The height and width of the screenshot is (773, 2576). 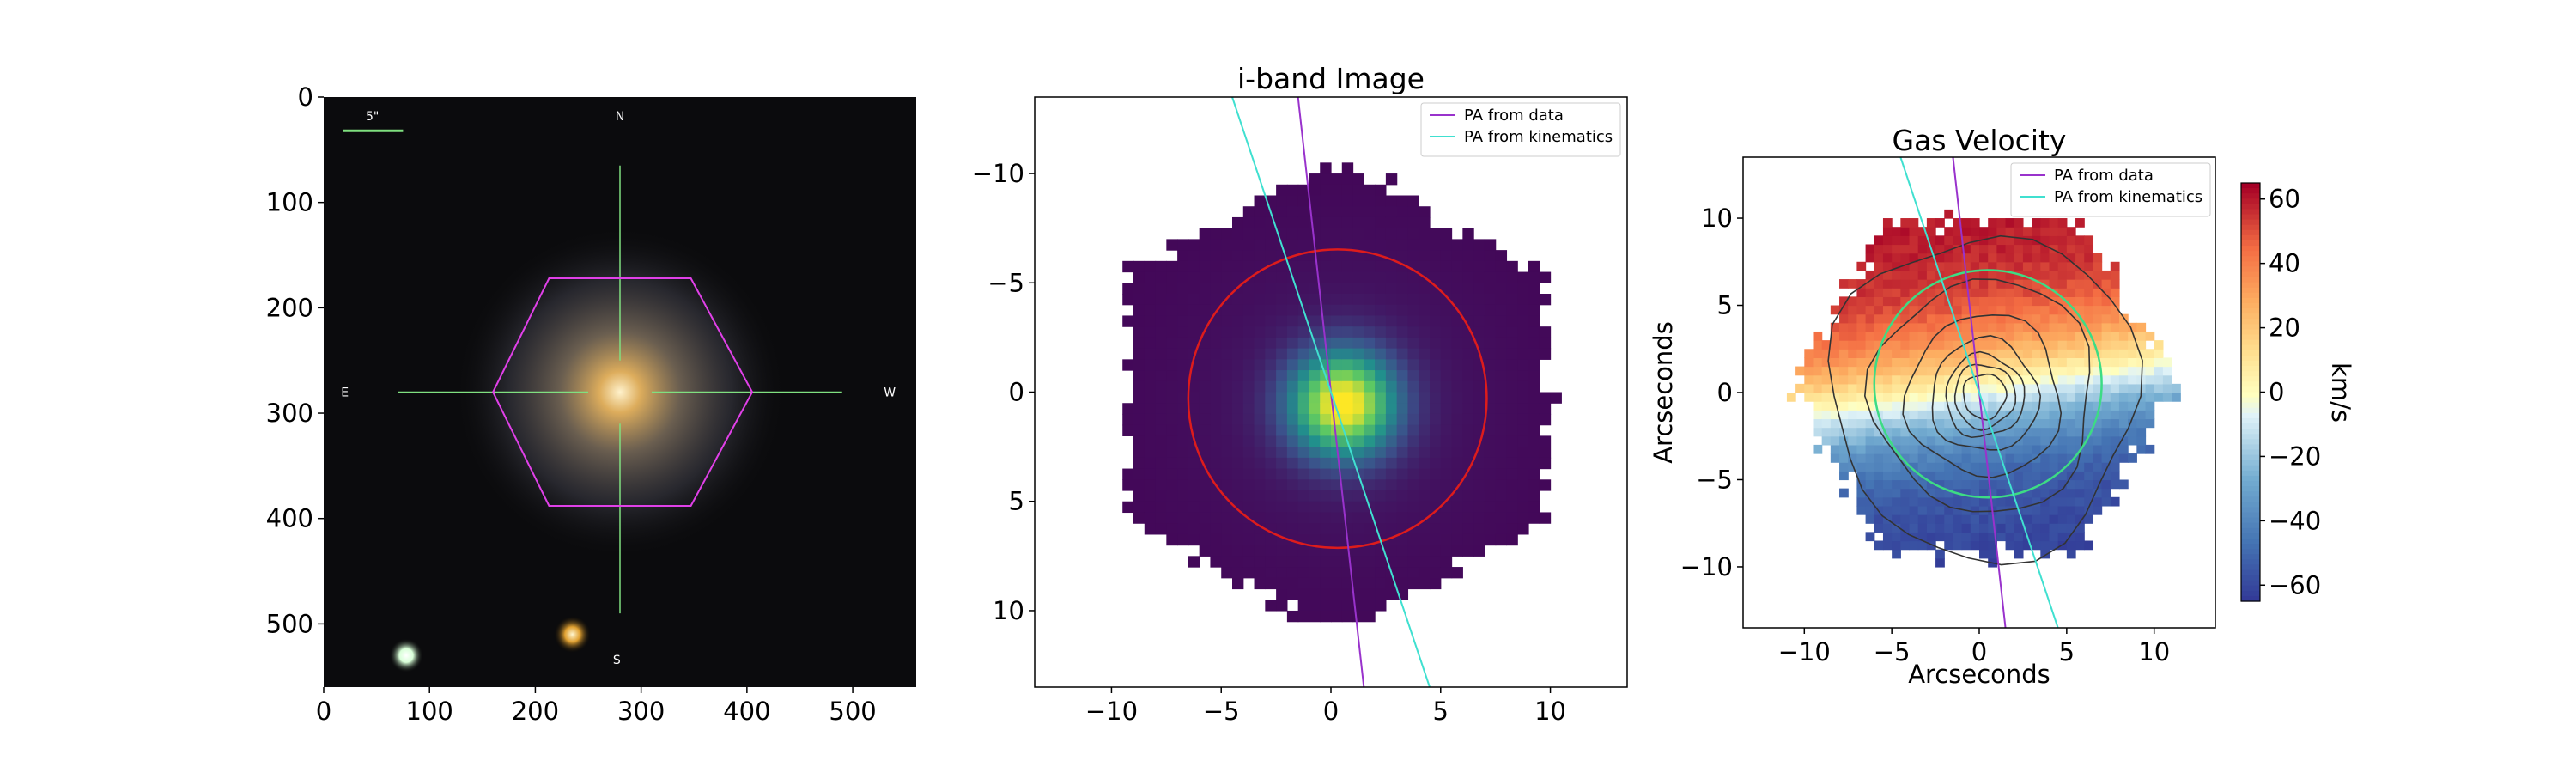 What do you see at coordinates (1985, 400) in the screenshot?
I see `flux-contours` at bounding box center [1985, 400].